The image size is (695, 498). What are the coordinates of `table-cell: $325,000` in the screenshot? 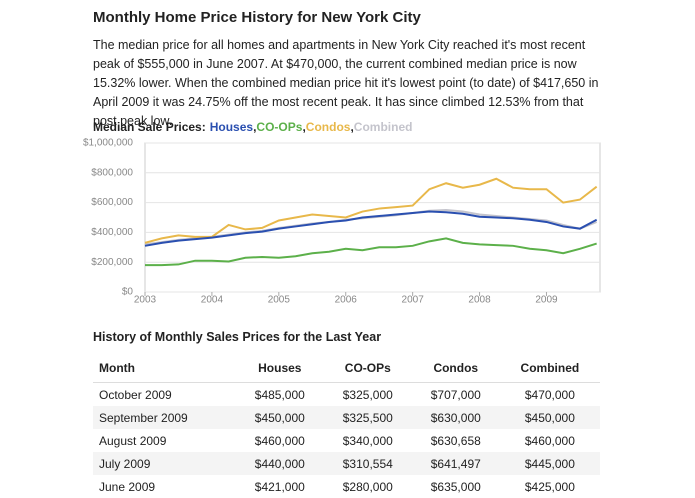 It's located at (367, 394).